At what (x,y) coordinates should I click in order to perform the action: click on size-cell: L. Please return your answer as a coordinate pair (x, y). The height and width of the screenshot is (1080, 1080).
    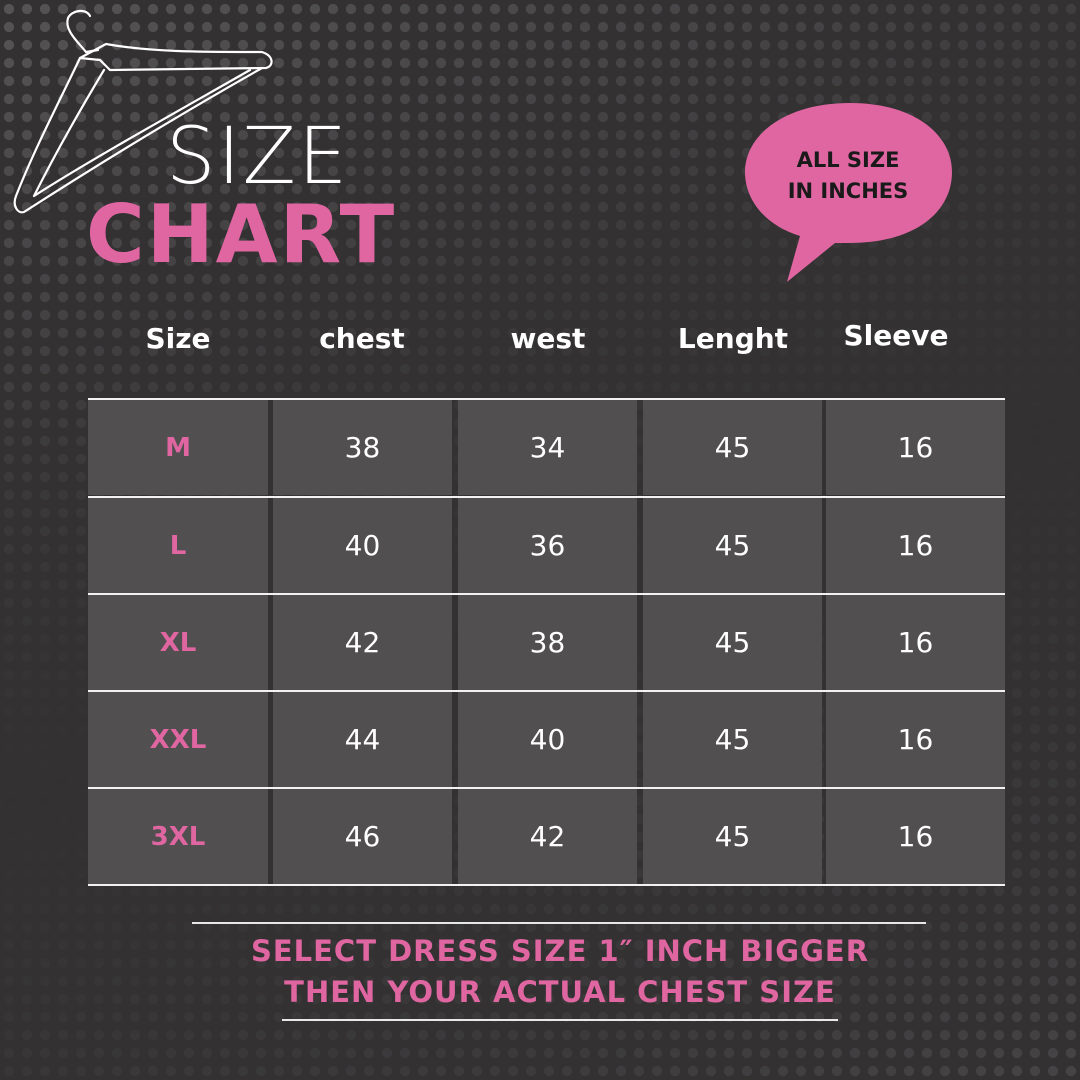
    Looking at the image, I should click on (178, 545).